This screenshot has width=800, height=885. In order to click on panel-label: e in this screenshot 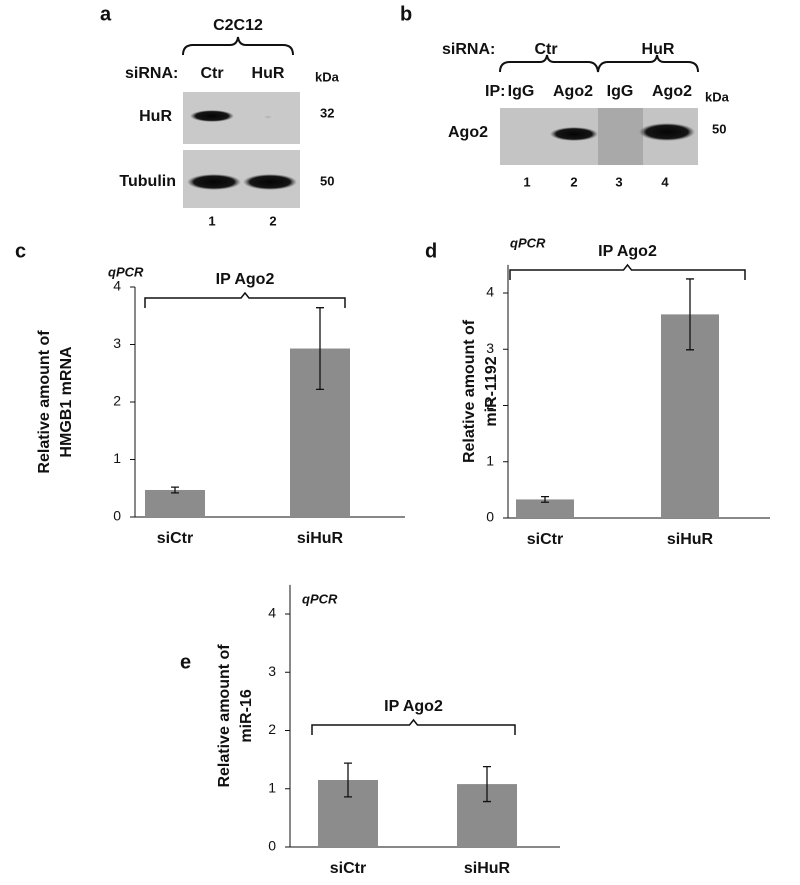, I will do `click(185, 662)`.